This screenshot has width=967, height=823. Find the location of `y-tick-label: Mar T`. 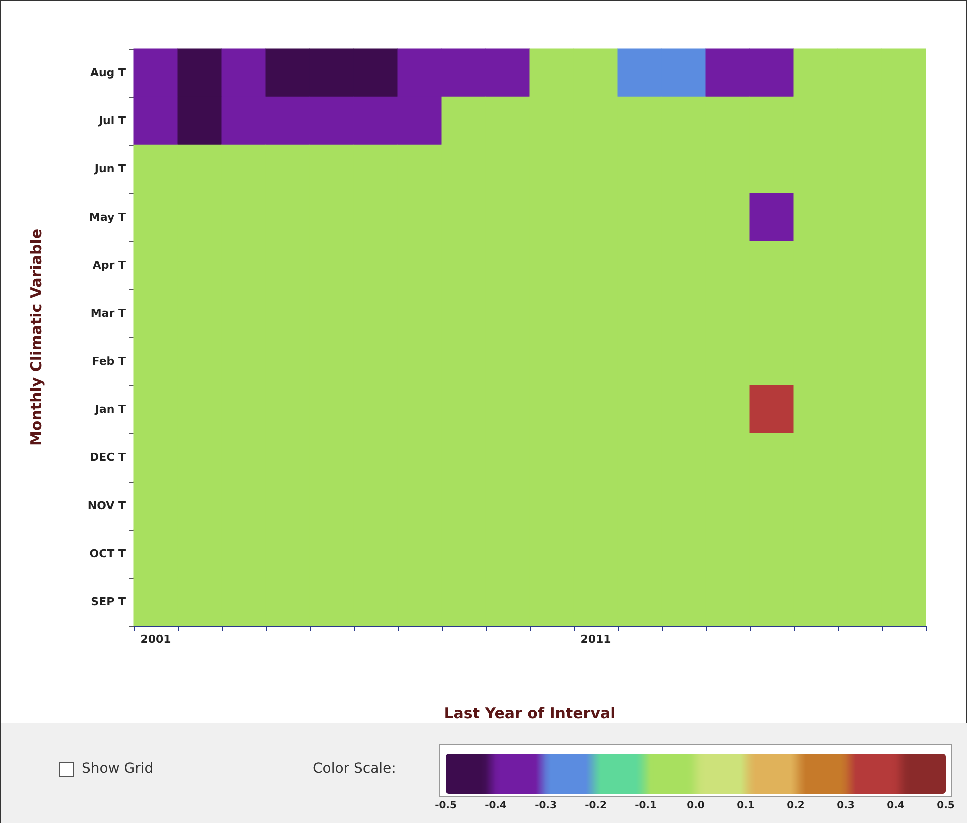

y-tick-label: Mar T is located at coordinates (108, 313).